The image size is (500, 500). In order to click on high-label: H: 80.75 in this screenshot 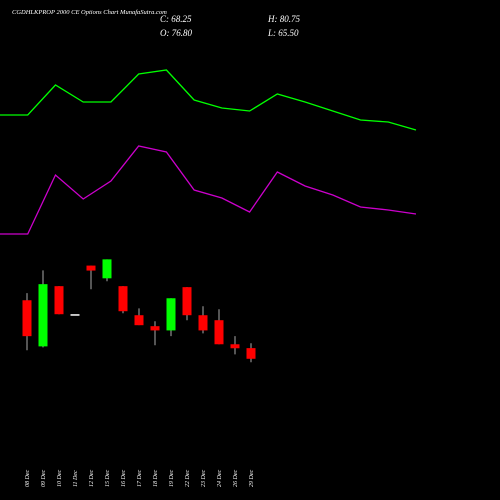, I will do `click(283, 19)`.